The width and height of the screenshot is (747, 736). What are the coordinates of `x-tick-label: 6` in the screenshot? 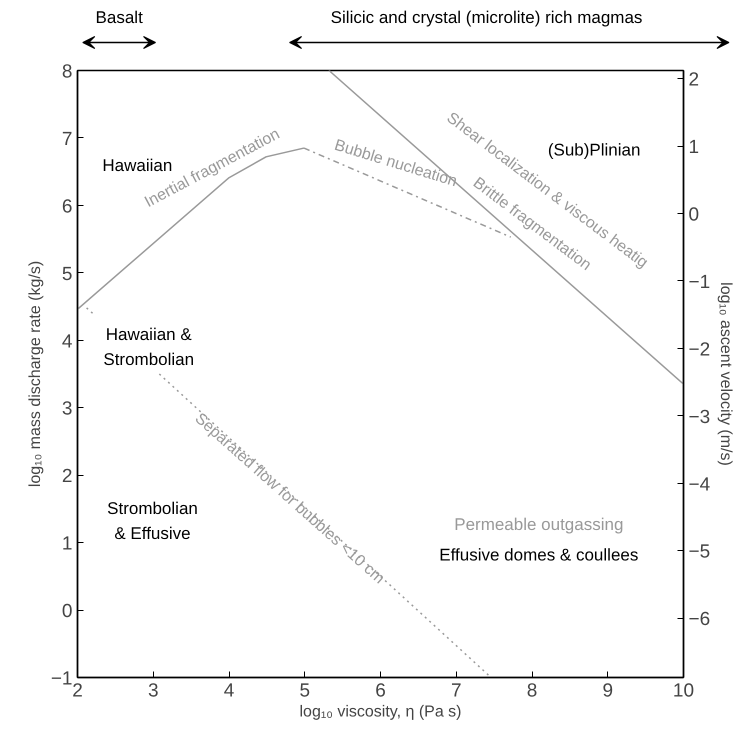 It's located at (380, 691).